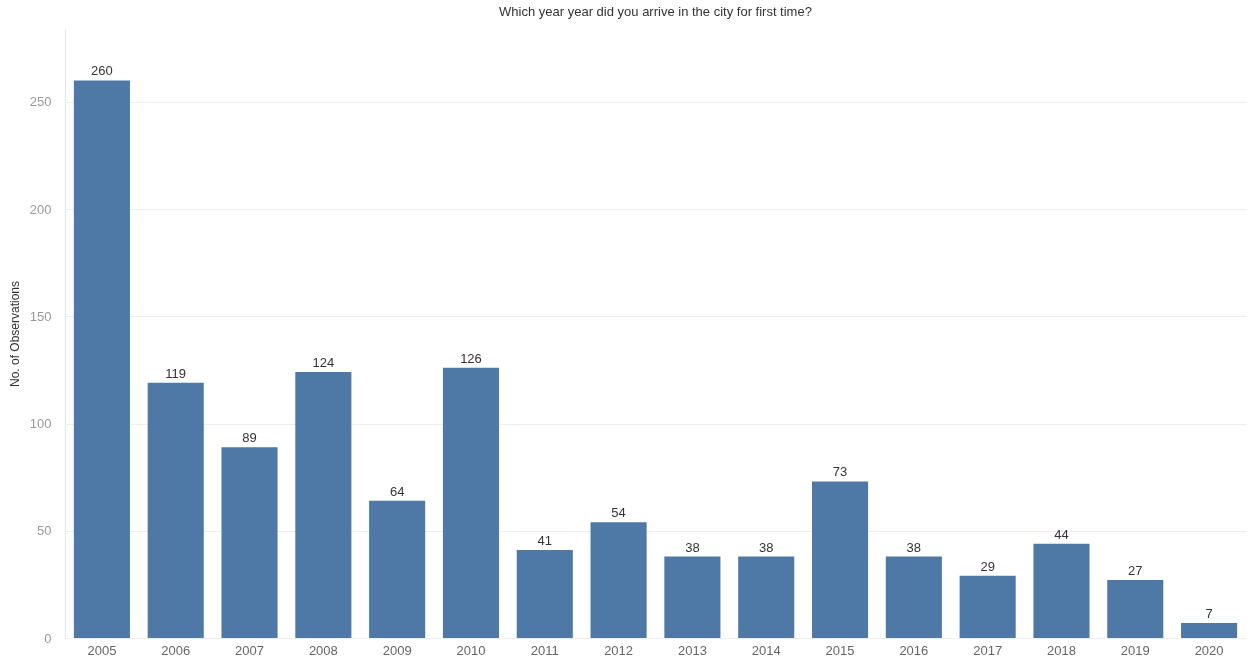 The width and height of the screenshot is (1252, 663). Describe the element at coordinates (14, 334) in the screenshot. I see `y-axis-title: No. of Observations` at that location.